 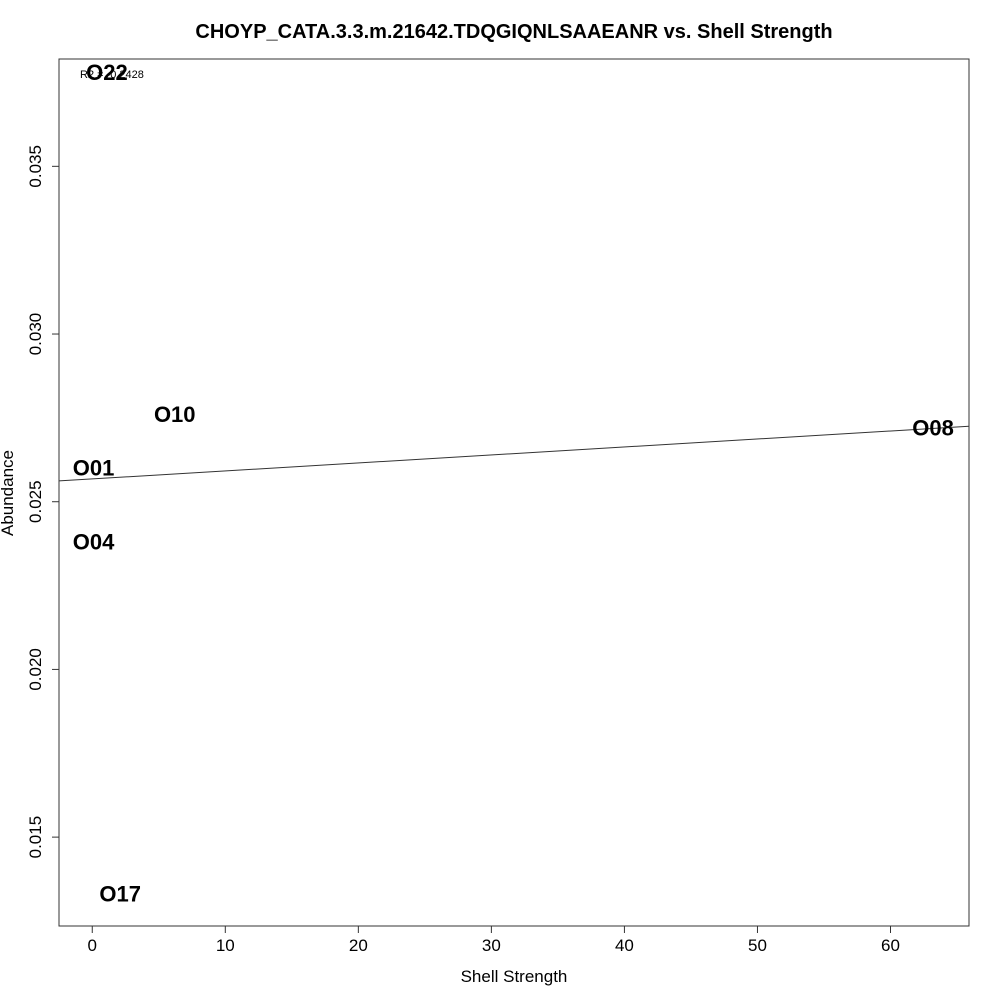 What do you see at coordinates (8, 493) in the screenshot?
I see `y-axis-label: Abundance` at bounding box center [8, 493].